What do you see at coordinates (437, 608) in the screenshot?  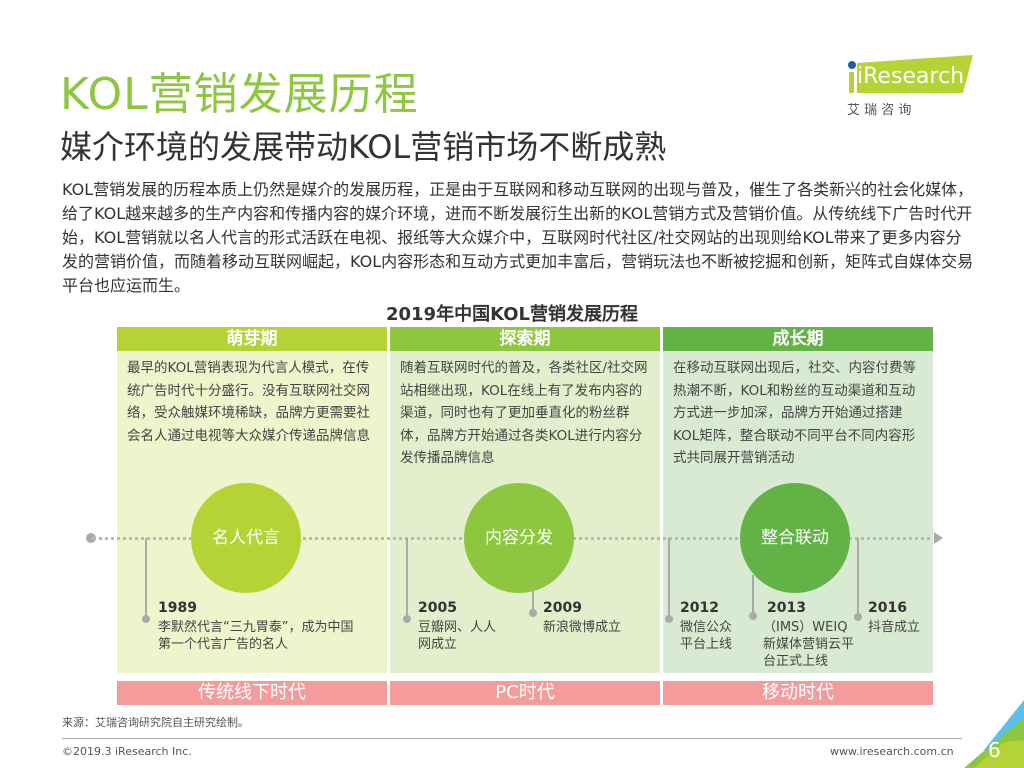 I see `event-year: 2005` at bounding box center [437, 608].